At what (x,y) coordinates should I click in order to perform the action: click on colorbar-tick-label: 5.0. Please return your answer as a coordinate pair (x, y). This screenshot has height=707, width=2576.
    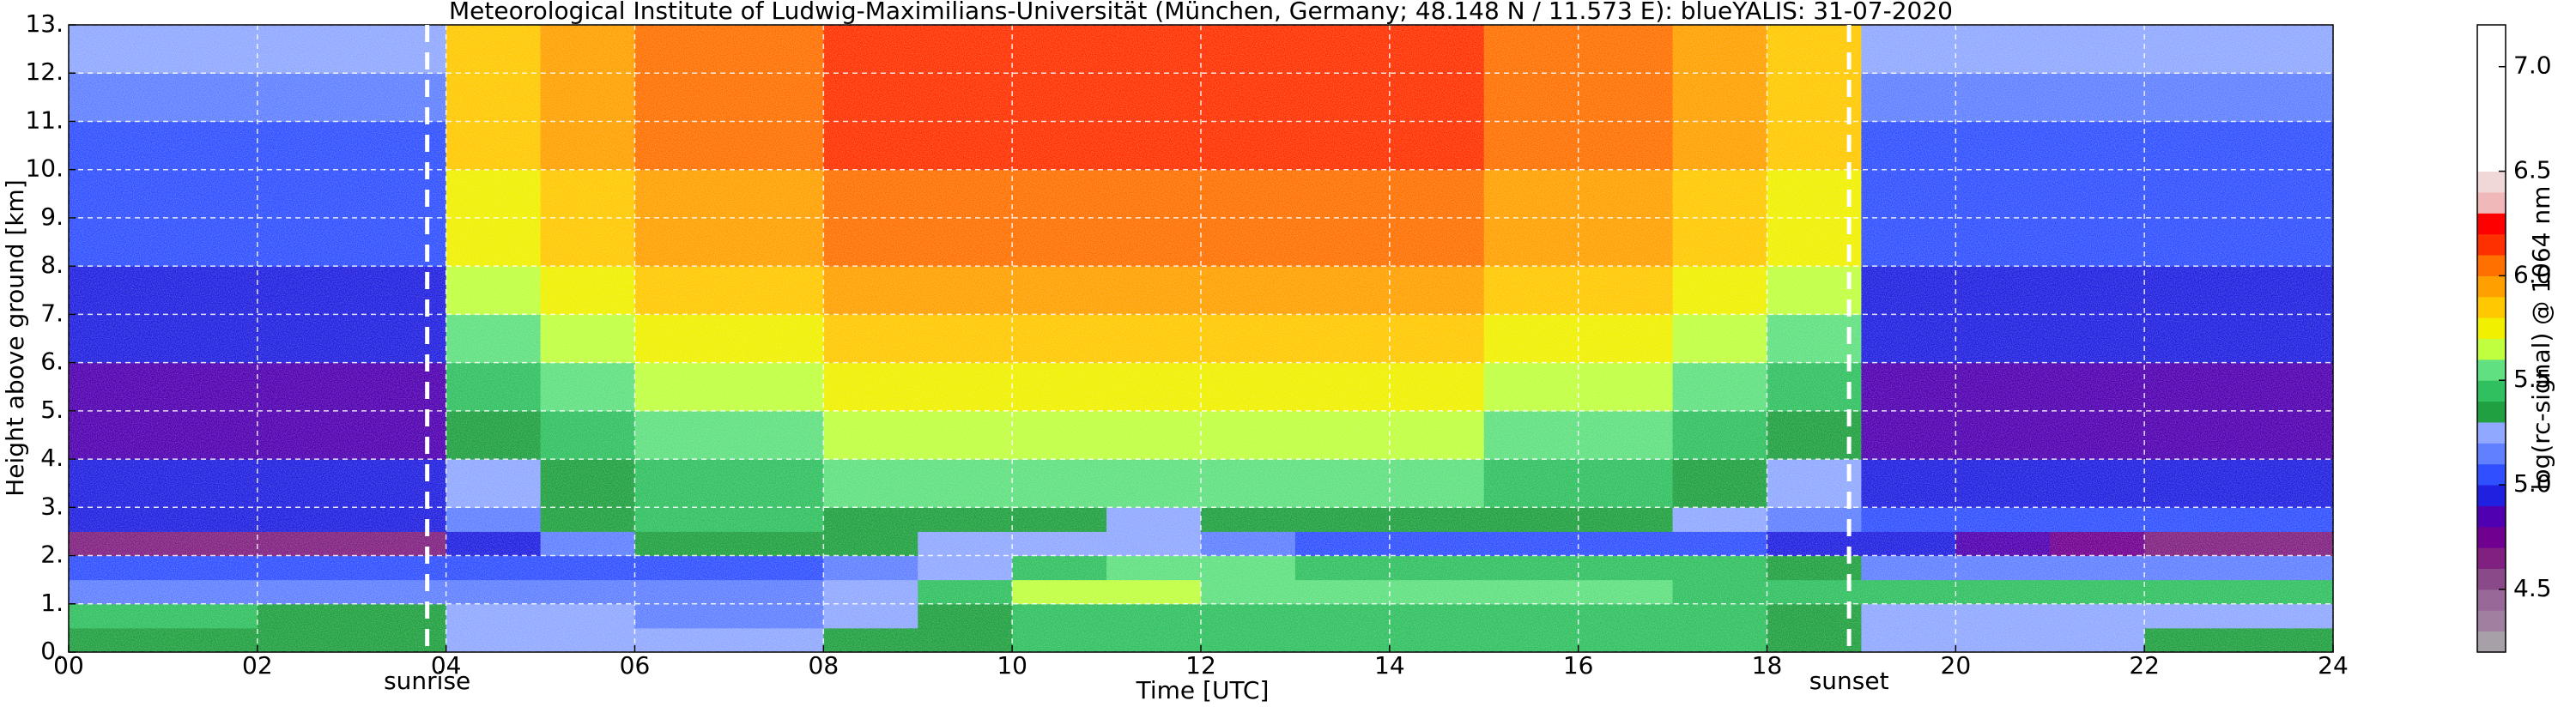
    Looking at the image, I should click on (2532, 483).